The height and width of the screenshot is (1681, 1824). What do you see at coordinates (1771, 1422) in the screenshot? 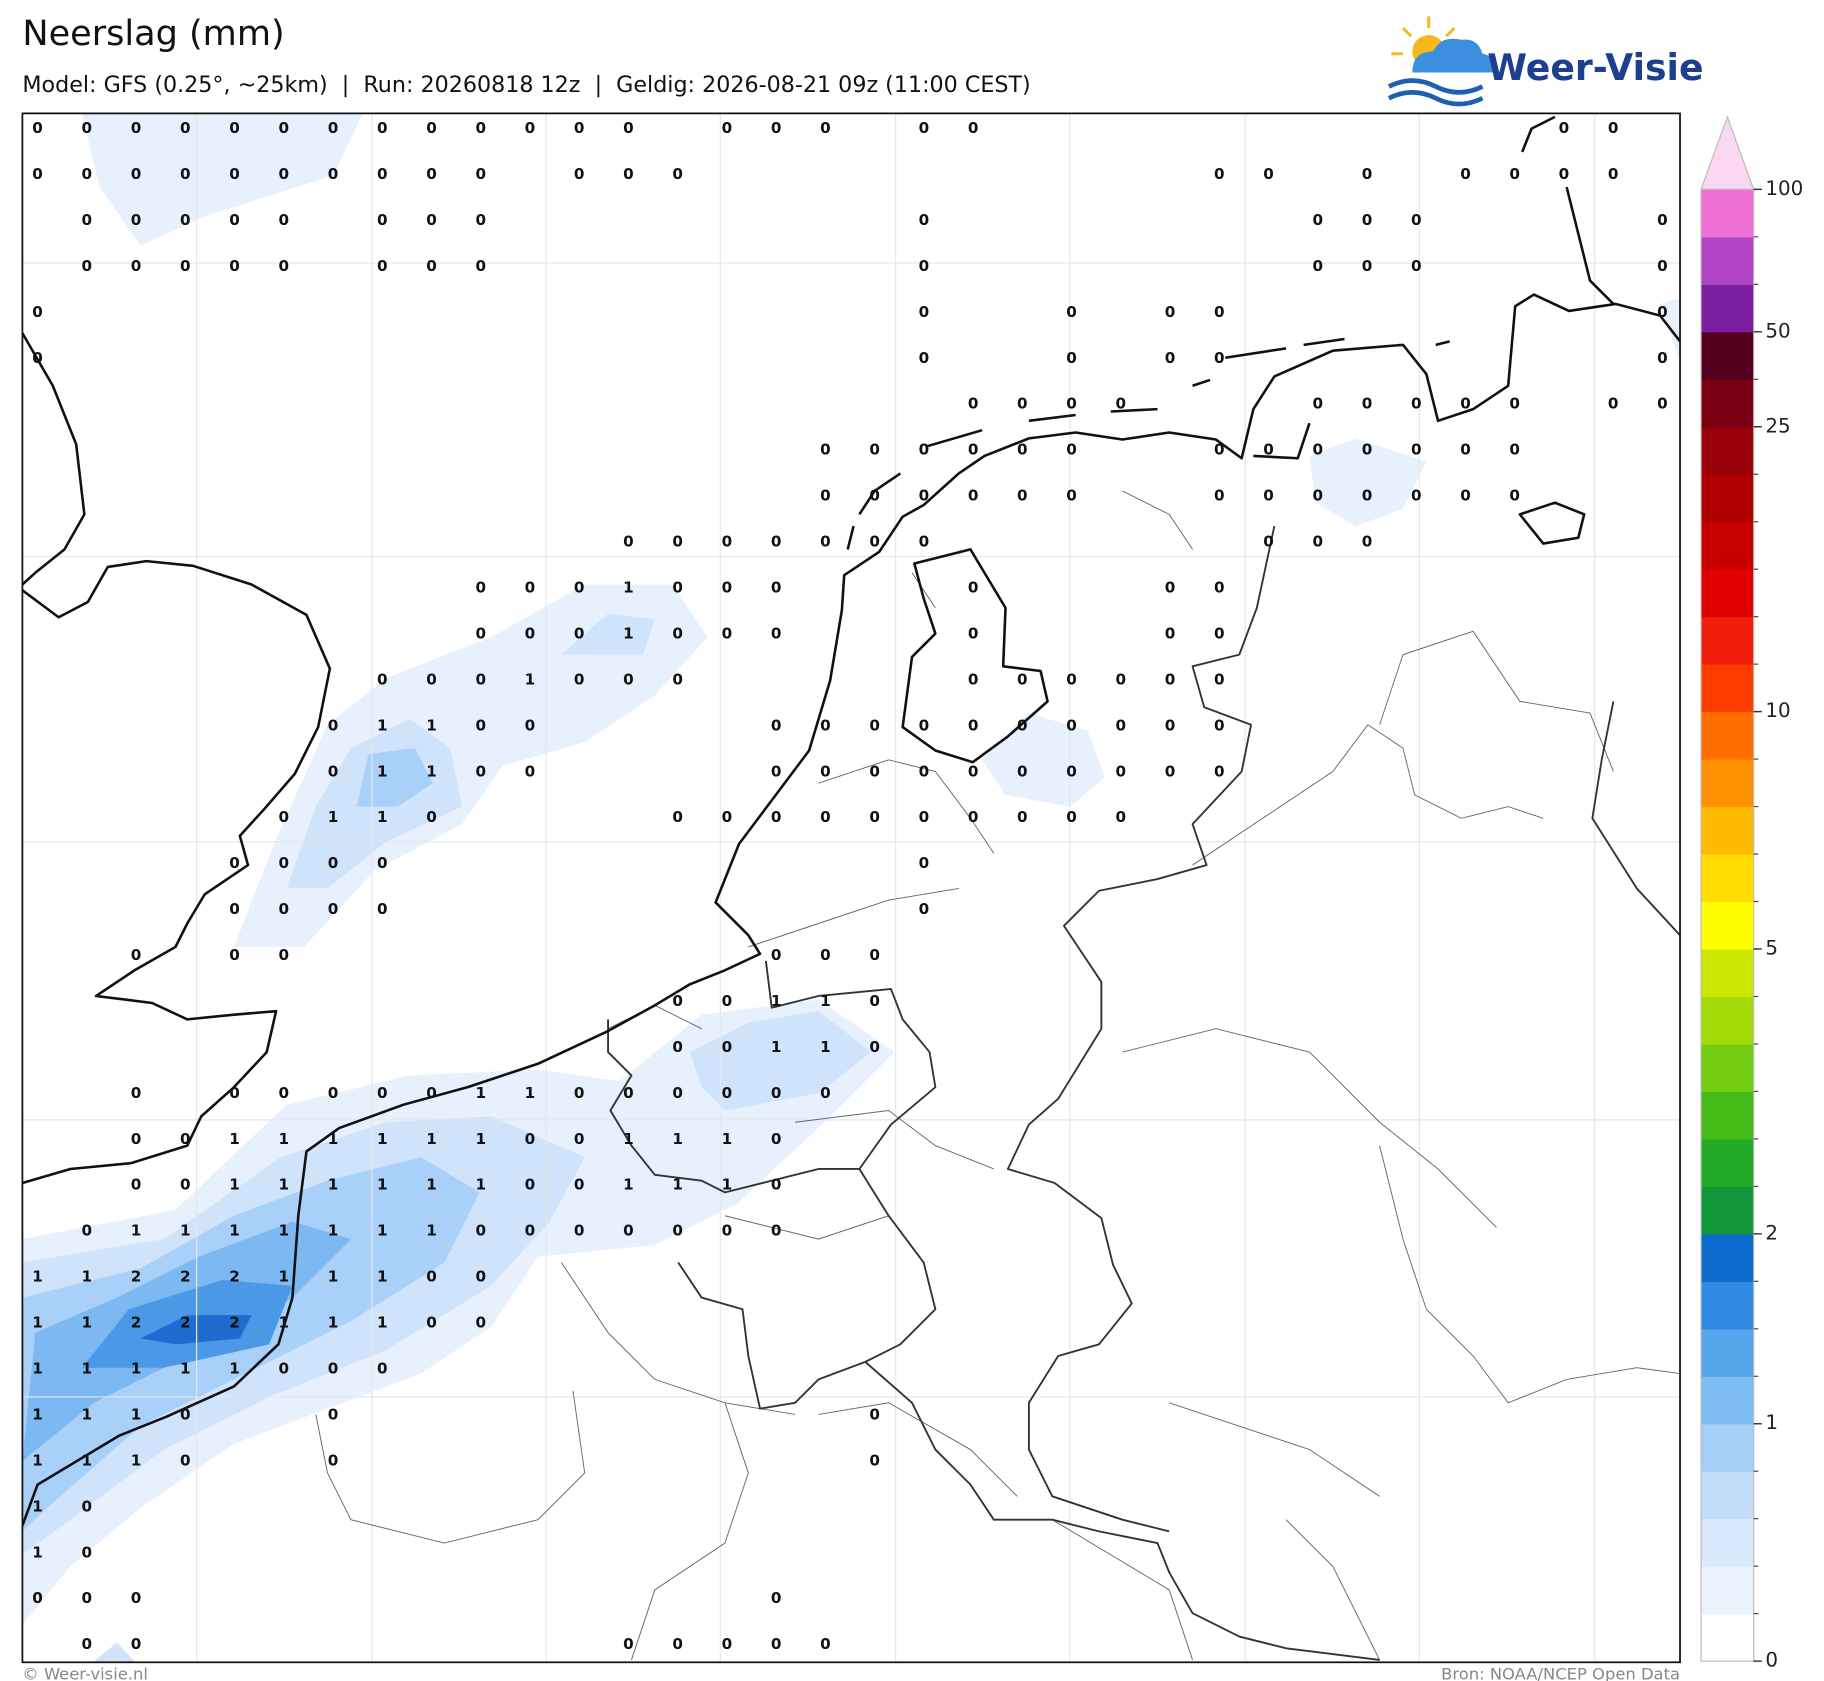
I see `colorbar-label: 1` at bounding box center [1771, 1422].